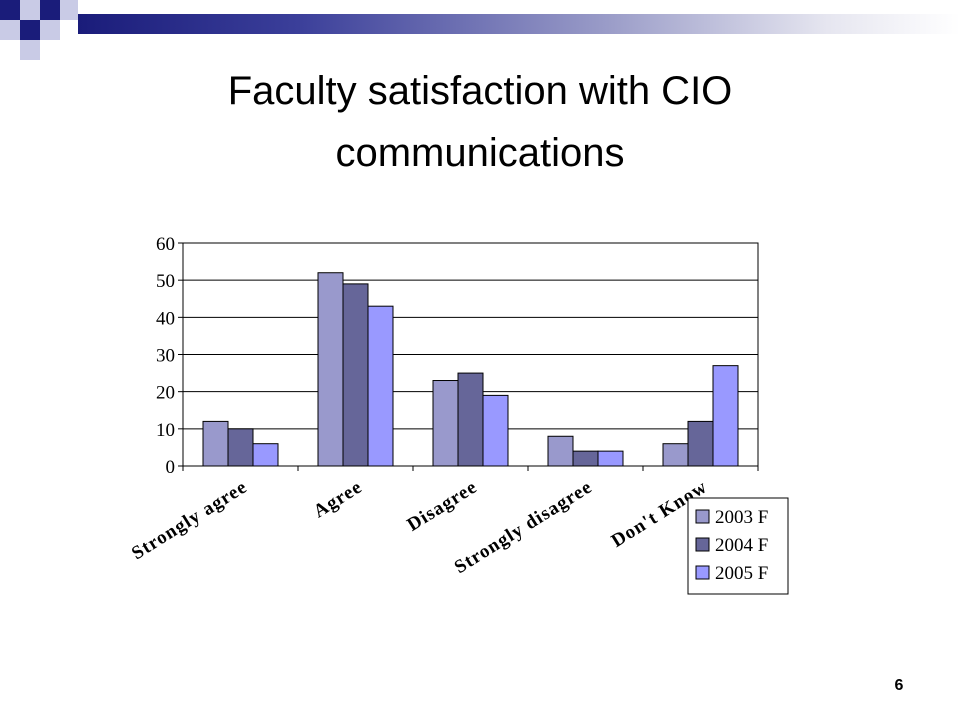  Describe the element at coordinates (443, 505) in the screenshot. I see `x-category-label: Disagree` at that location.